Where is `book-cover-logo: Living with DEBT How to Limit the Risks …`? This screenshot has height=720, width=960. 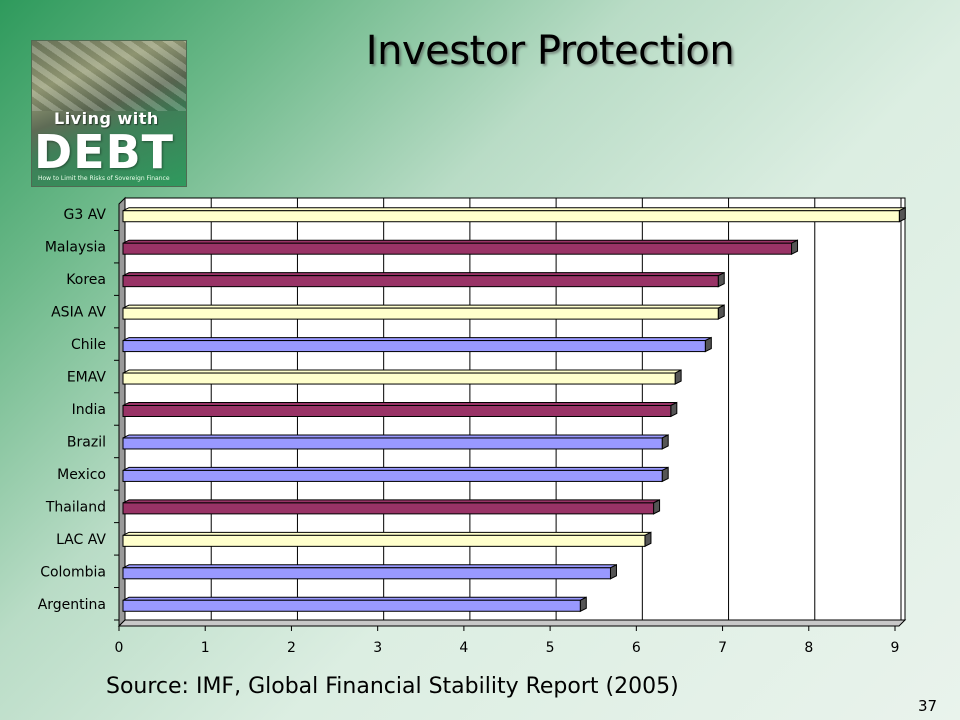 book-cover-logo: Living with DEBT How to Limit the Risks … is located at coordinates (109, 113).